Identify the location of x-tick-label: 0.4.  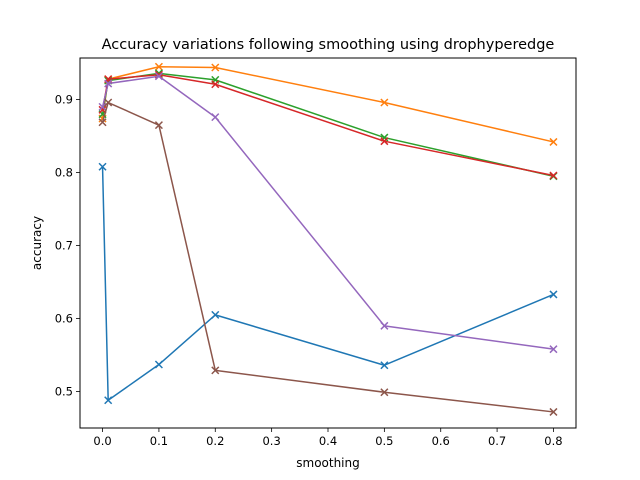
(328, 441).